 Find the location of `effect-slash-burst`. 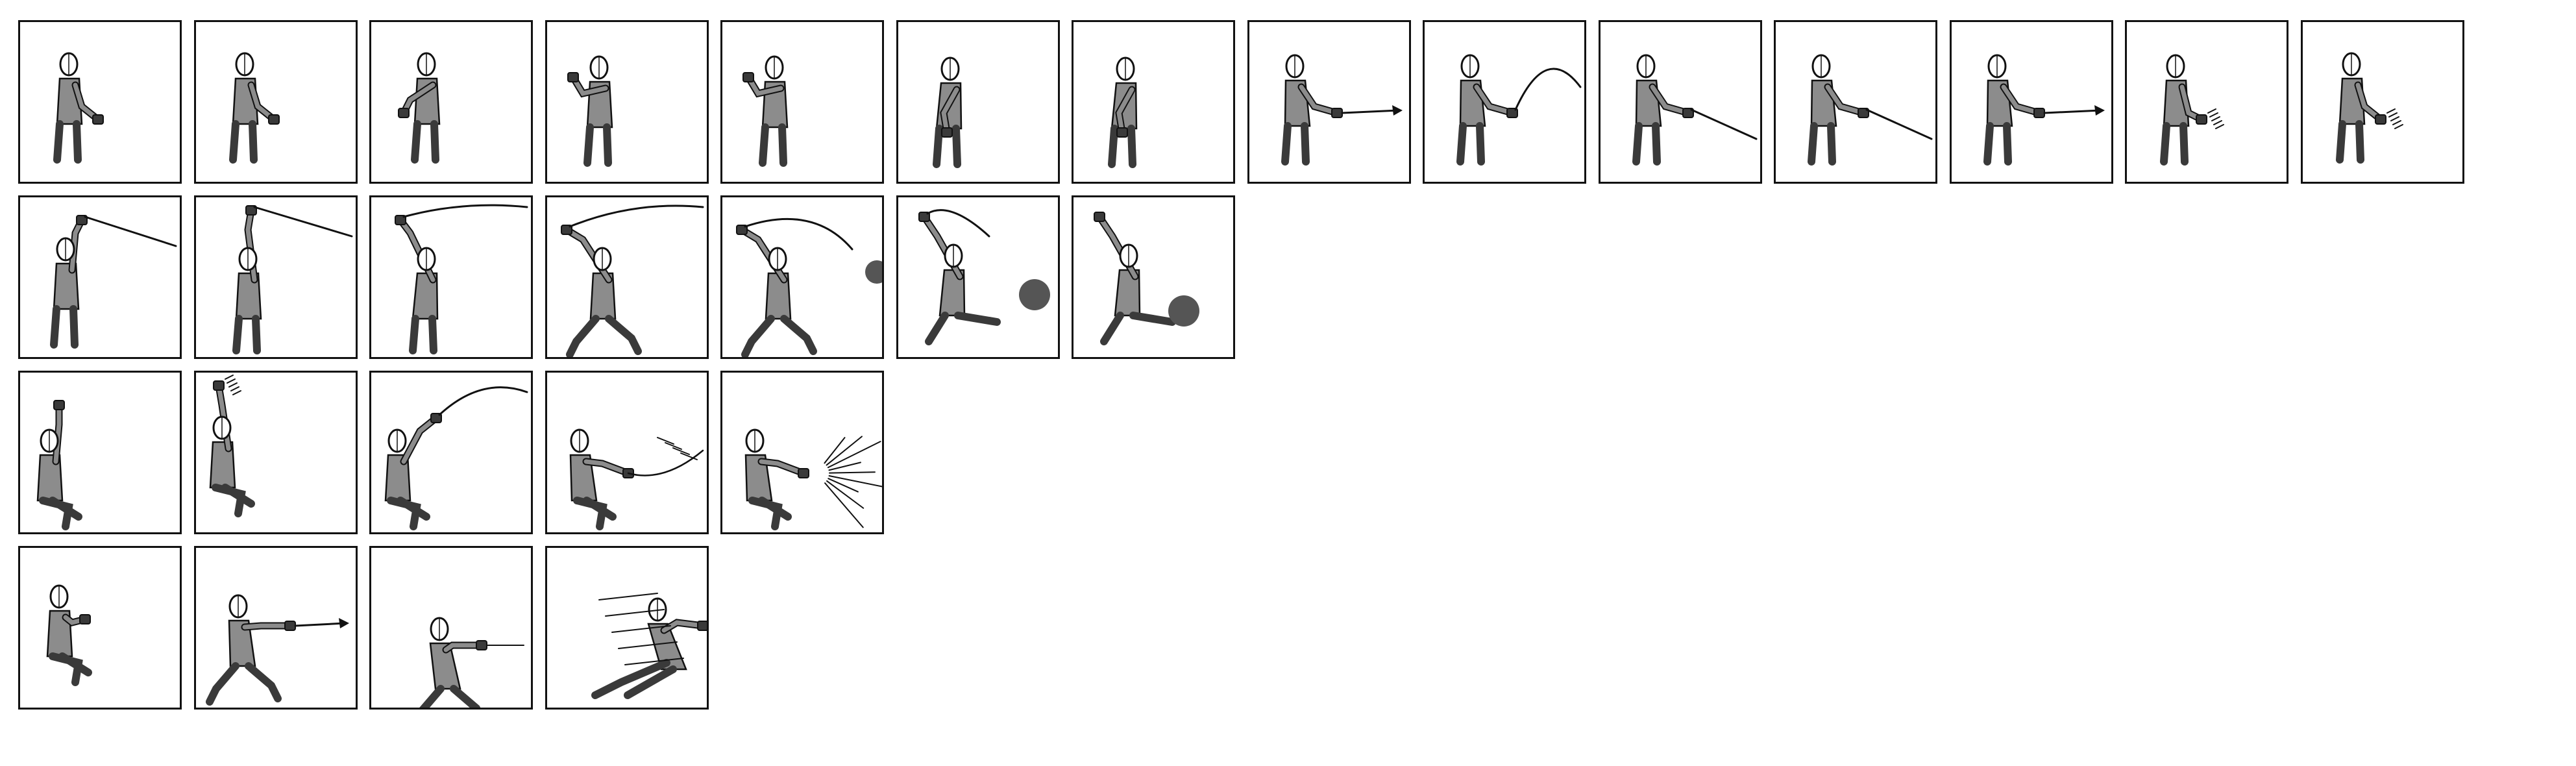

effect-slash-burst is located at coordinates (853, 482).